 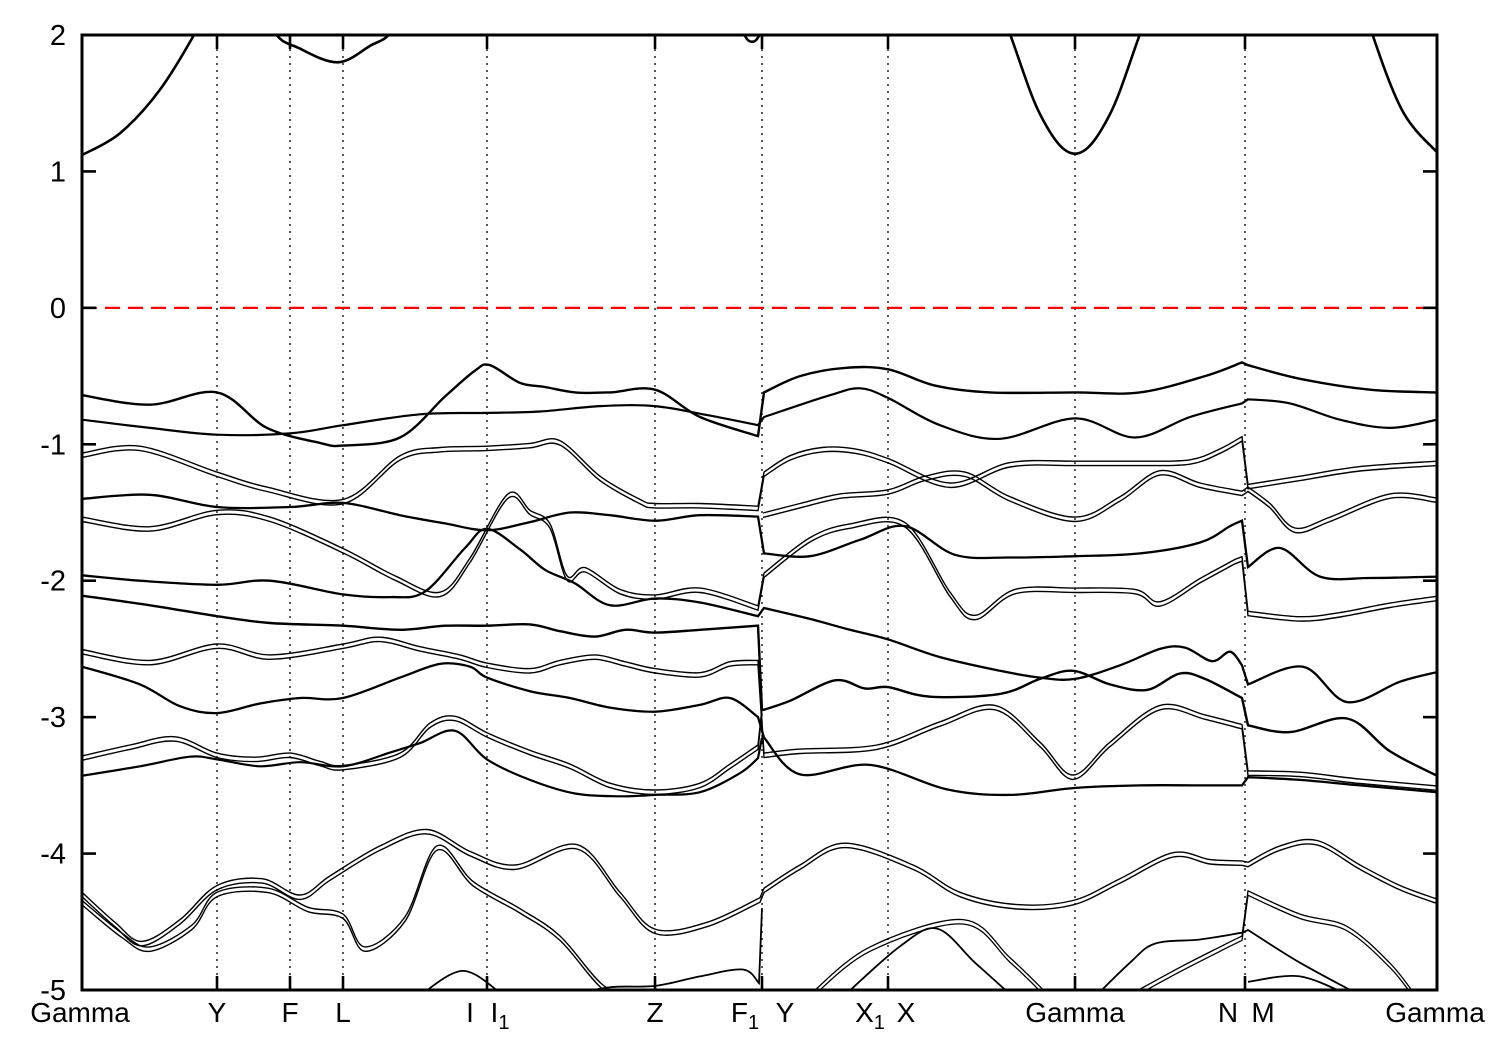 What do you see at coordinates (289, 1012) in the screenshot?
I see `kpoint-label: F` at bounding box center [289, 1012].